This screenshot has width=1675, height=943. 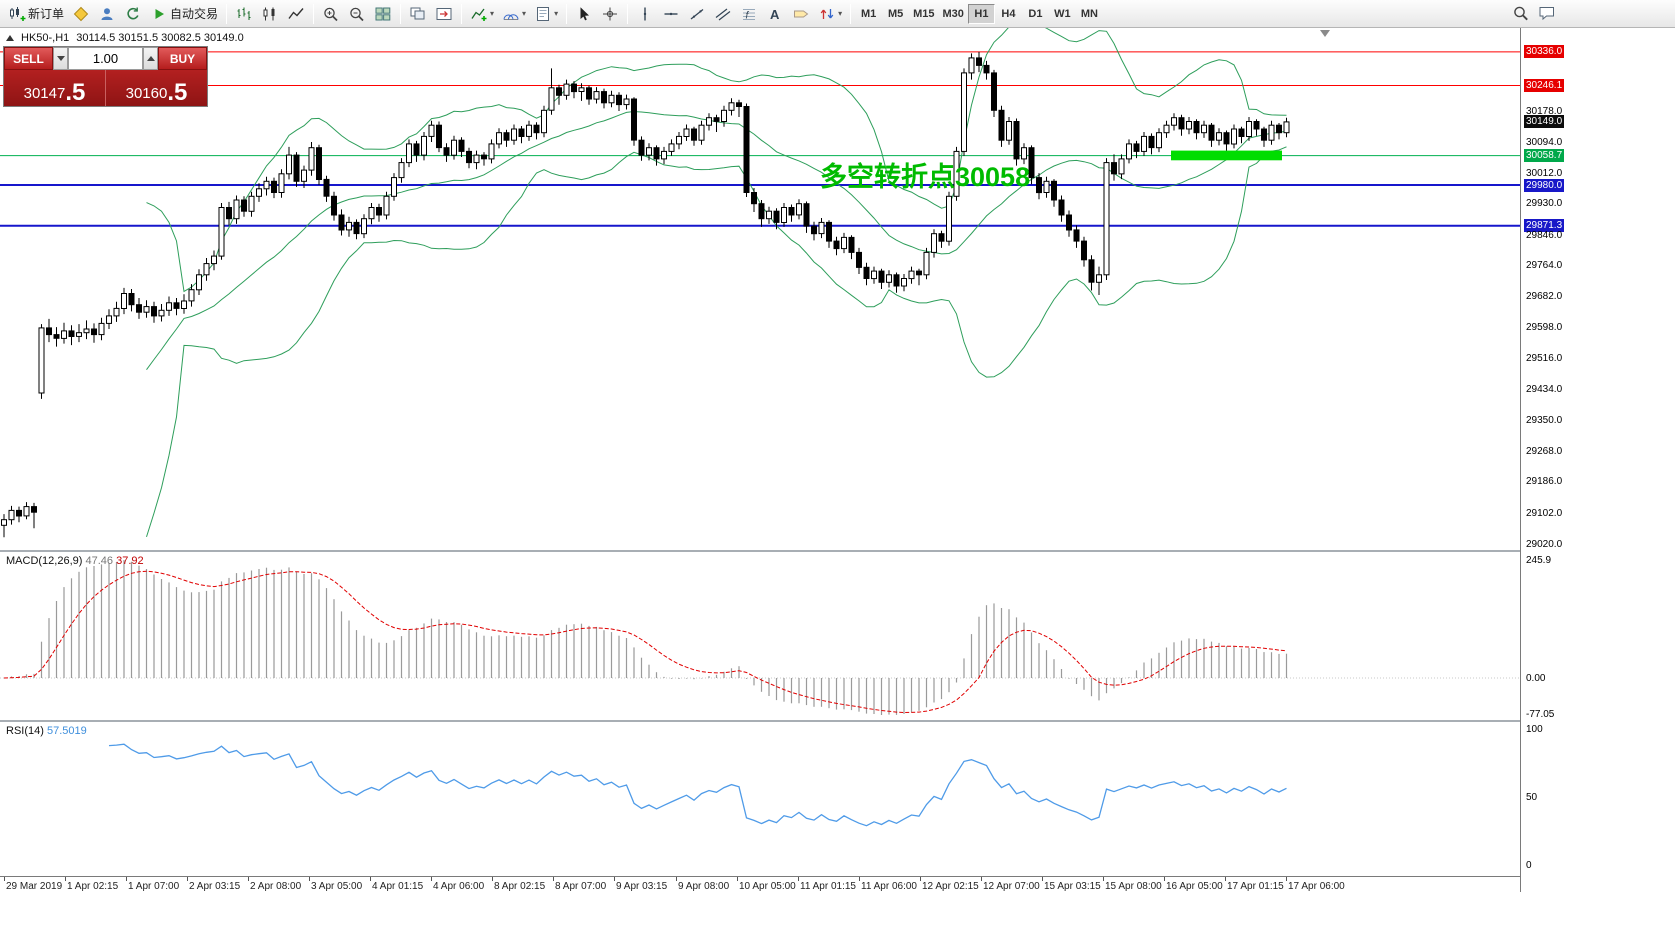 What do you see at coordinates (459, 886) in the screenshot?
I see `time-axis-label: 4 Apr 06:00` at bounding box center [459, 886].